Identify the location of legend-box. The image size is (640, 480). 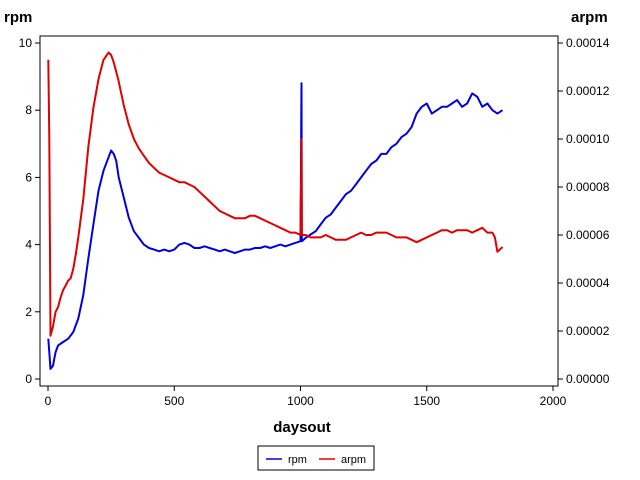
(316, 458).